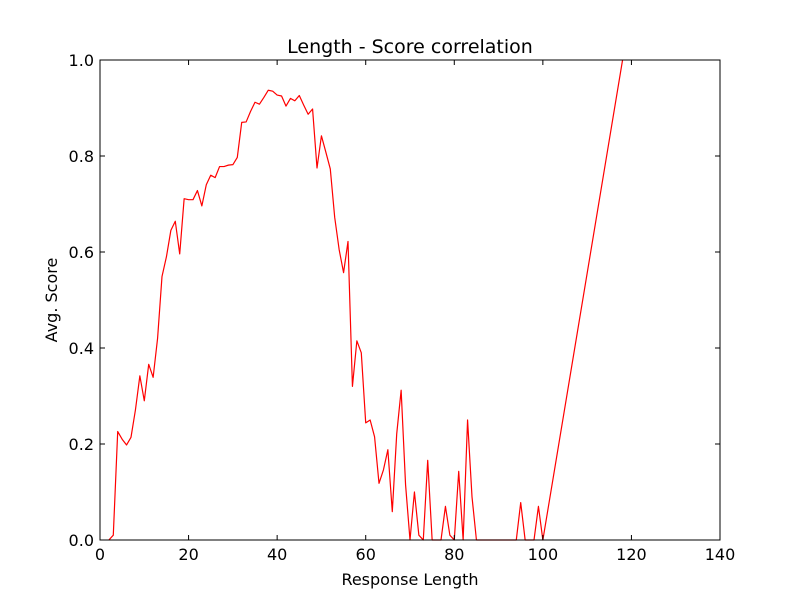 Image resolution: width=800 pixels, height=600 pixels. What do you see at coordinates (454, 554) in the screenshot?
I see `x-tick-label: 80` at bounding box center [454, 554].